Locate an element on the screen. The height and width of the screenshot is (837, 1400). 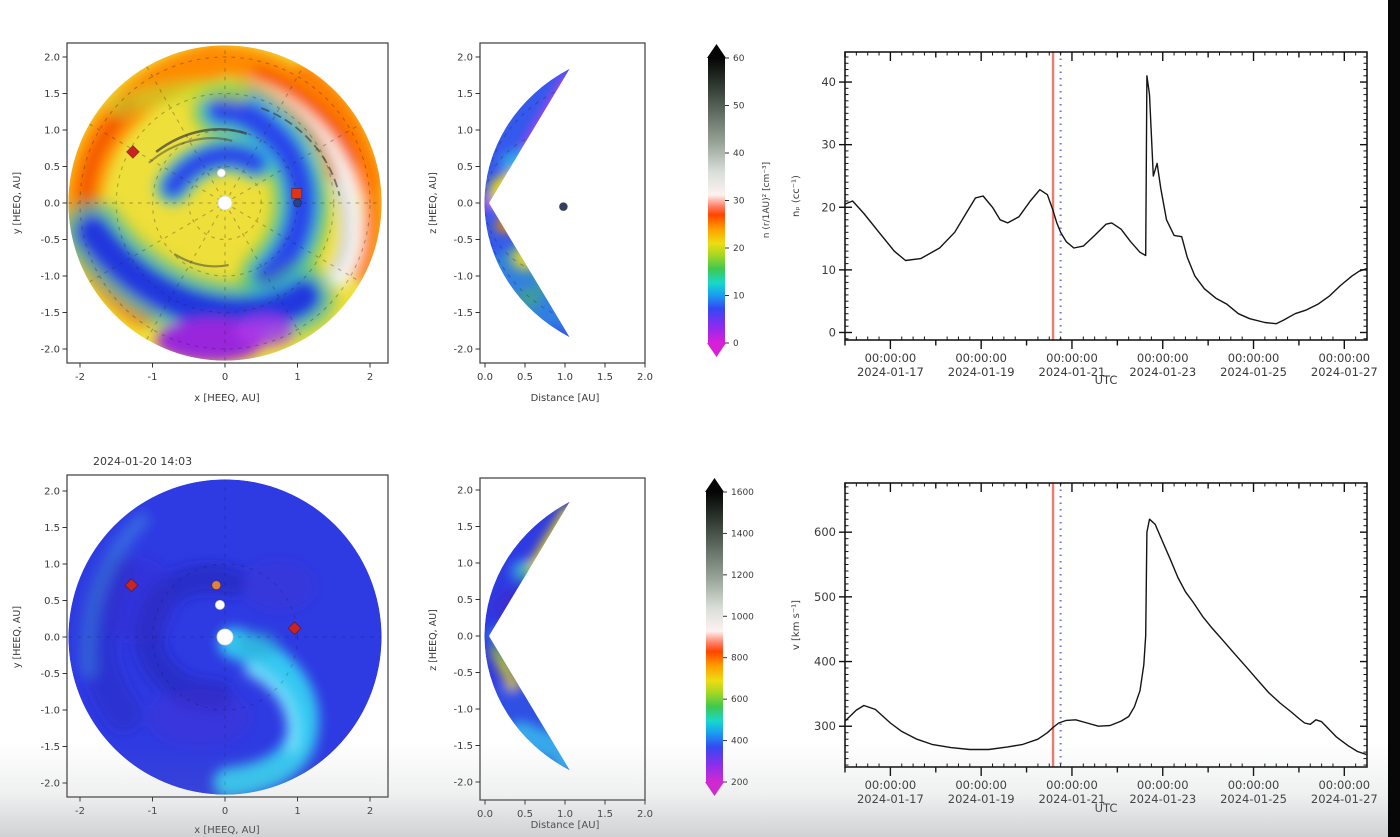
fan-grid is located at coordinates (527, 203).